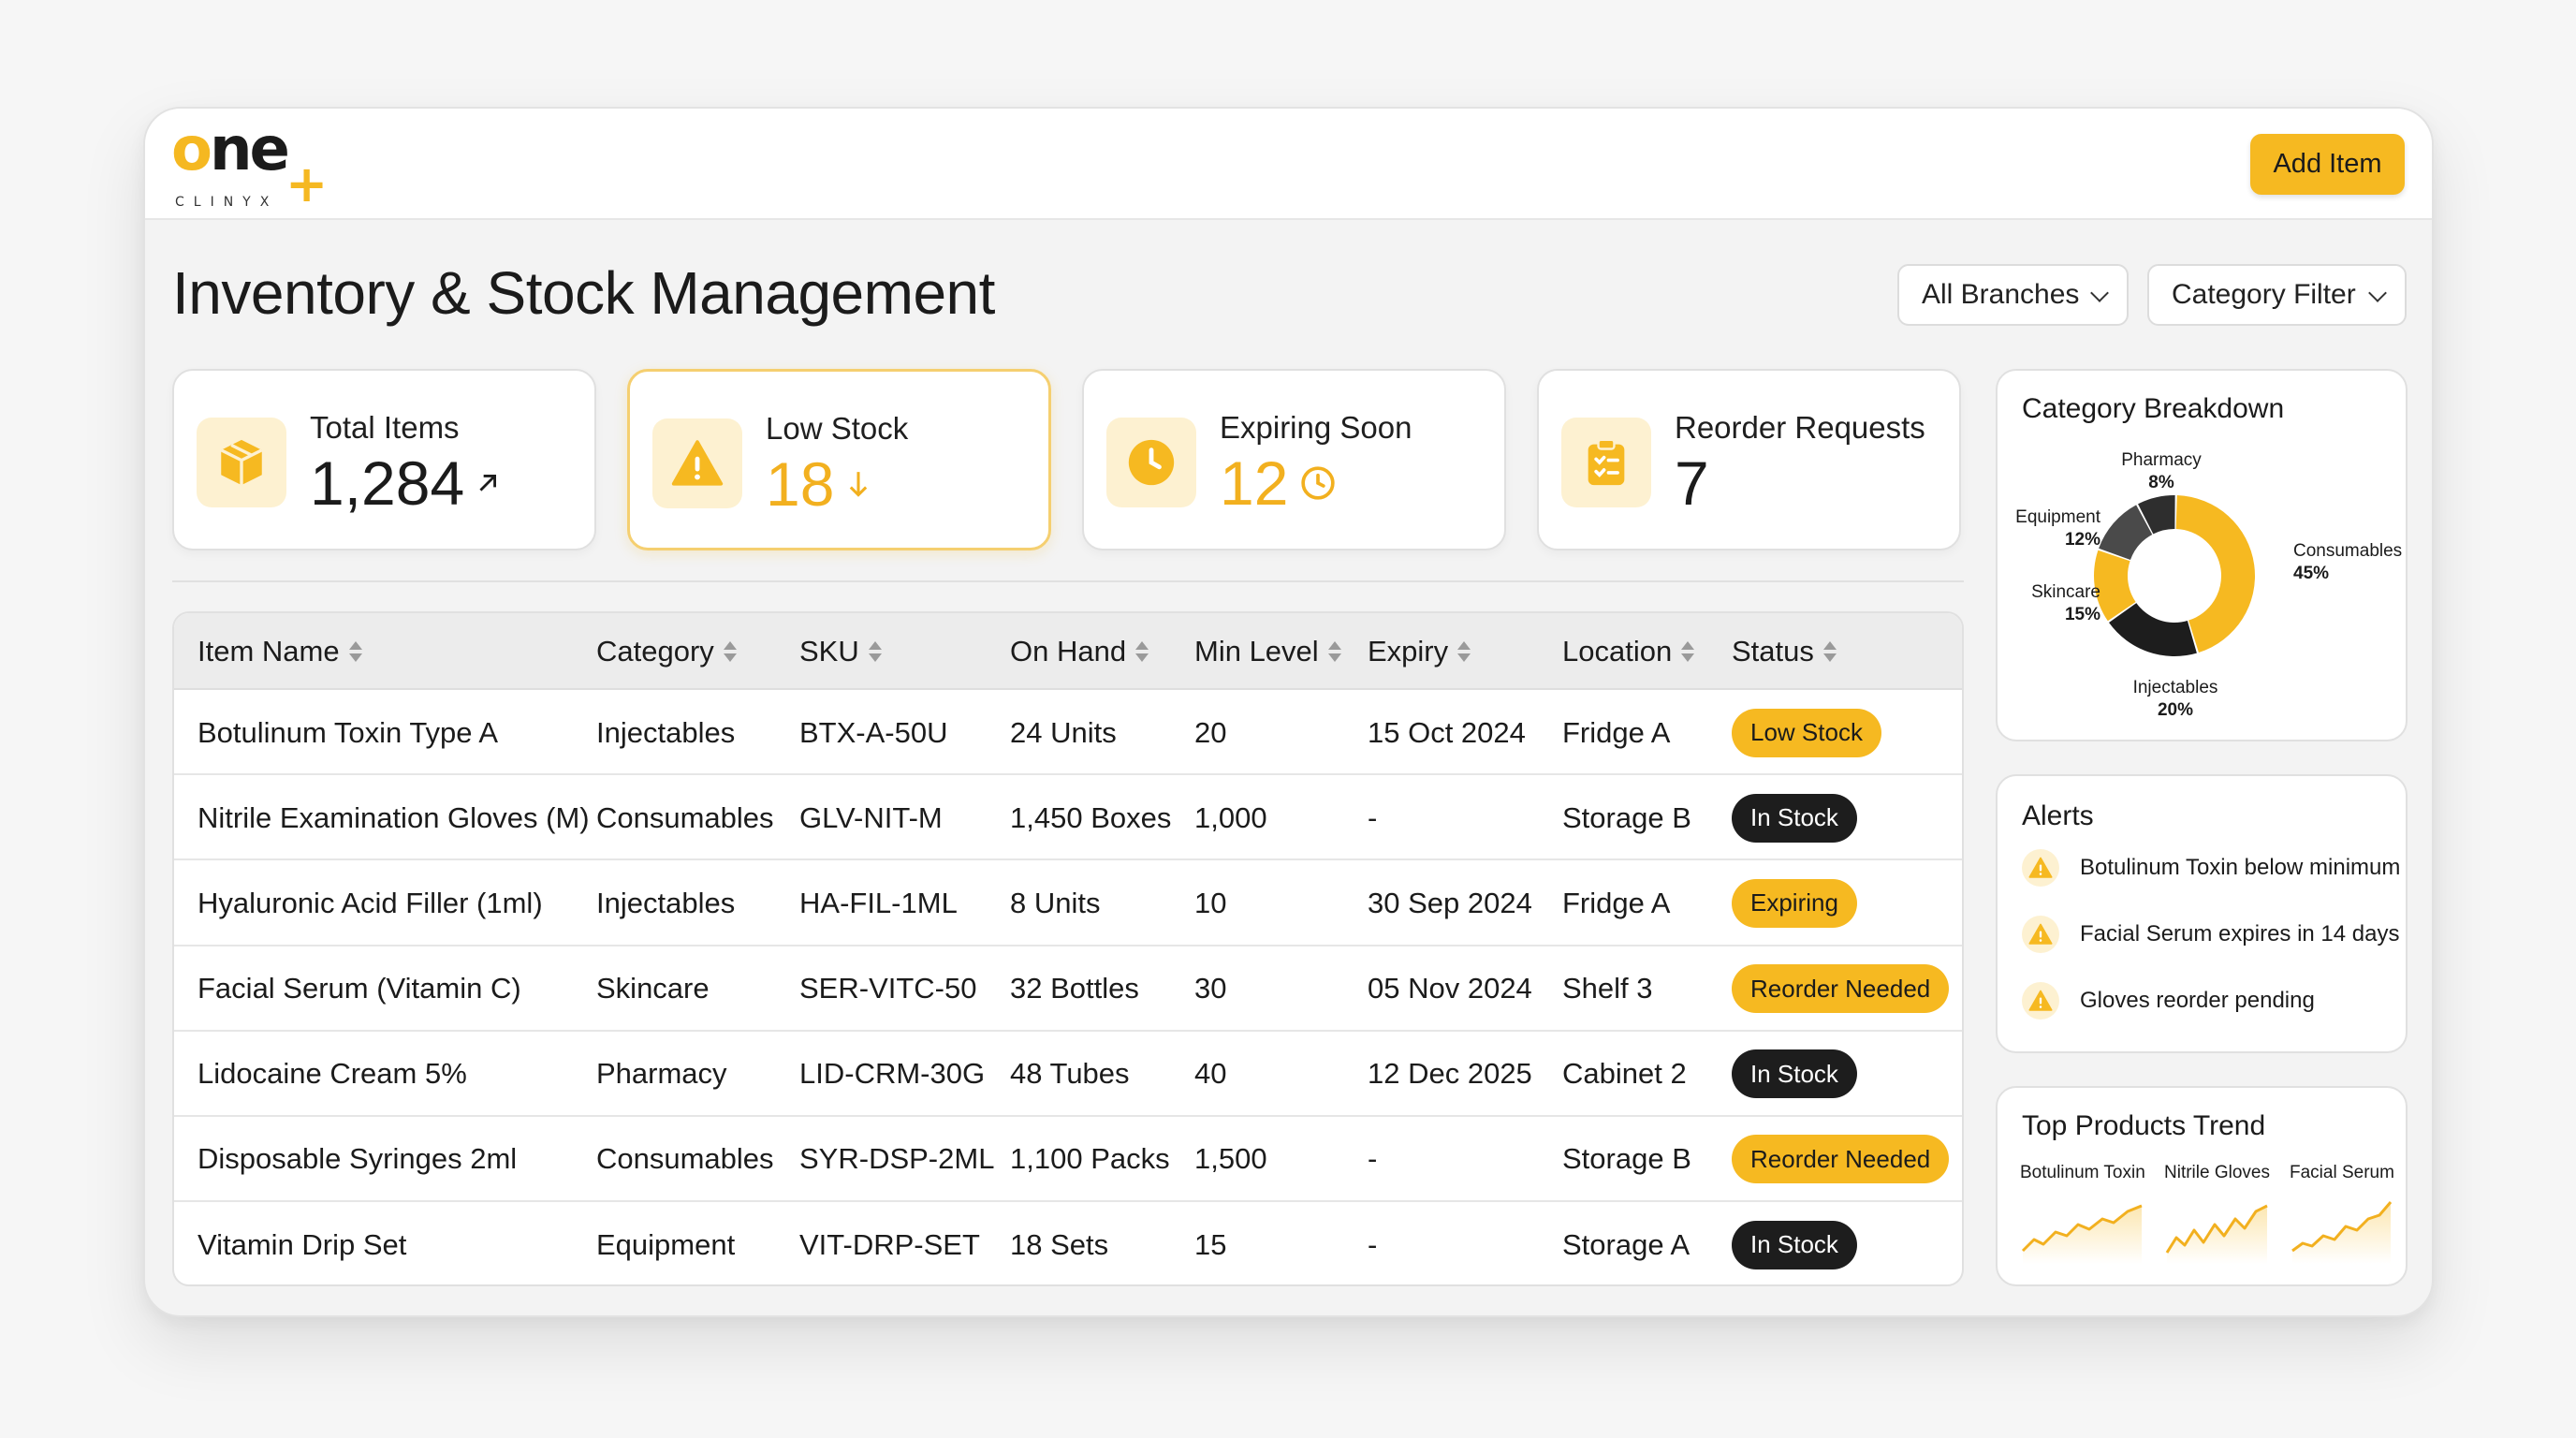 This screenshot has height=1438, width=2576. Describe the element at coordinates (1800, 427) in the screenshot. I see `kpi-label: Reorder Requests` at that location.